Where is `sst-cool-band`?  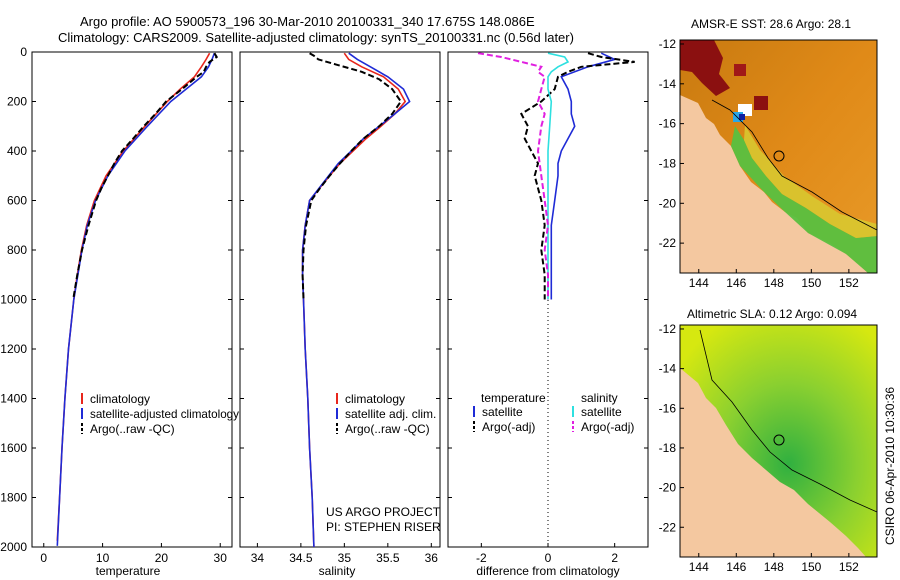
sst-cool-band is located at coordinates (804, 199).